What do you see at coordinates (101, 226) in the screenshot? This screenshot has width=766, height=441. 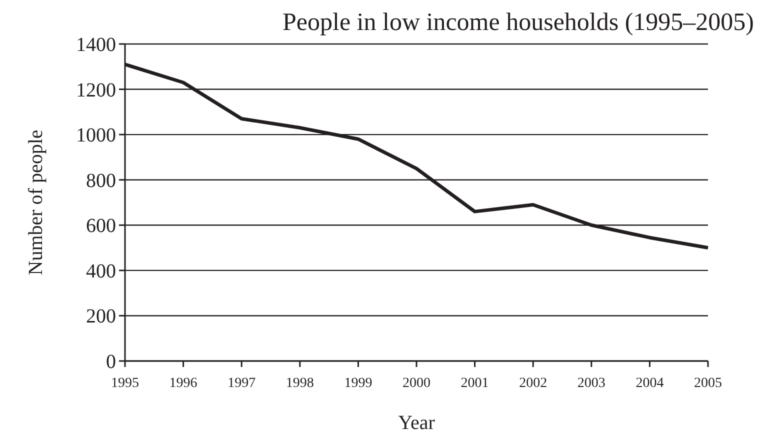 I see `y-tick-label: 600` at bounding box center [101, 226].